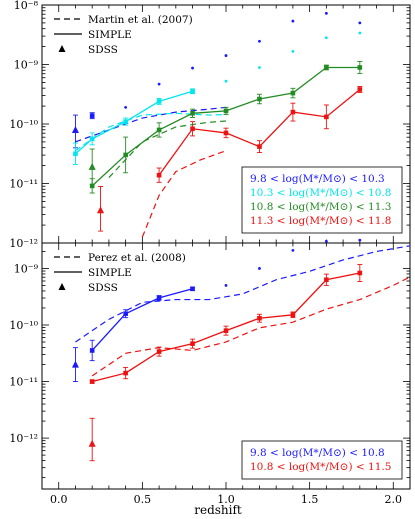  Describe the element at coordinates (317, 453) in the screenshot. I see `mass-bin-label: 9.8 < log(M*/M⊙) < 10.8` at that location.